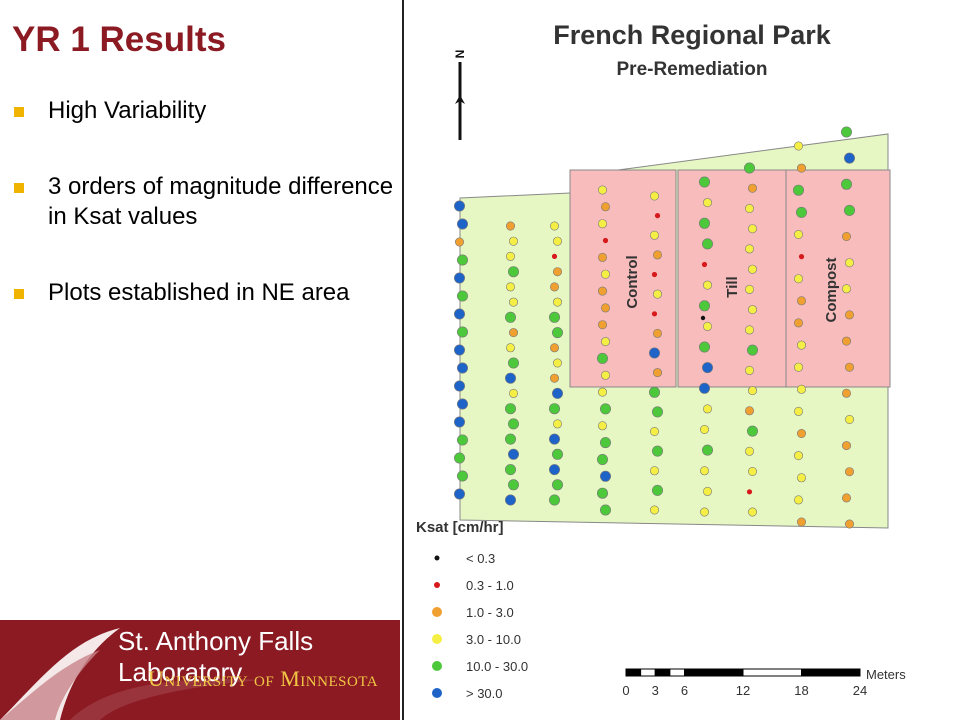  Describe the element at coordinates (119, 39) in the screenshot. I see `slide-title: YR 1 Results` at that location.